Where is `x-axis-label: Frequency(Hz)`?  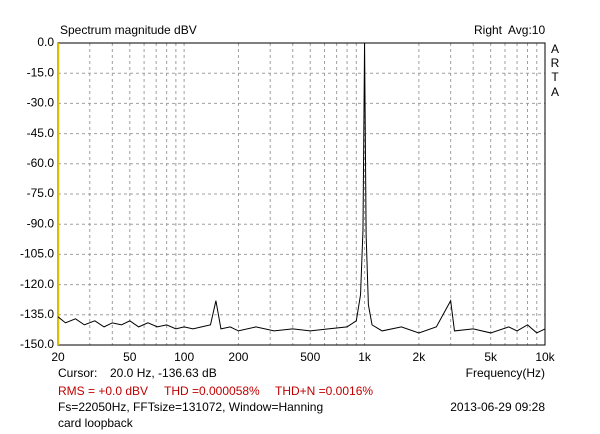 x-axis-label: Frequency(Hz) is located at coordinates (505, 373).